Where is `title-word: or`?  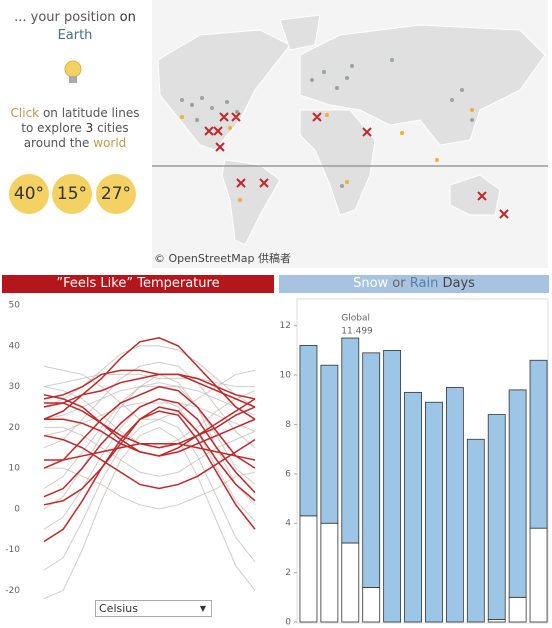 title-word: or is located at coordinates (399, 283).